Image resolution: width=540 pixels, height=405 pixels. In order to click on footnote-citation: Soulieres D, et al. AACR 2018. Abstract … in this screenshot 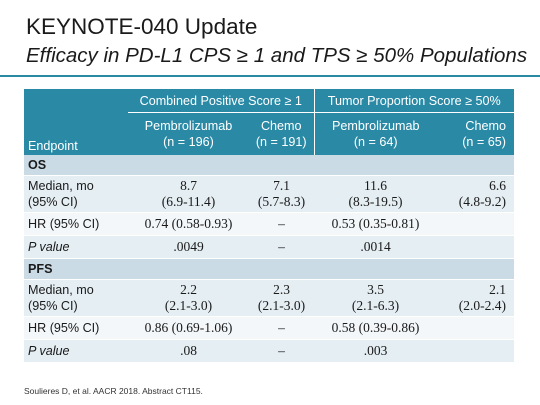, I will do `click(113, 391)`.